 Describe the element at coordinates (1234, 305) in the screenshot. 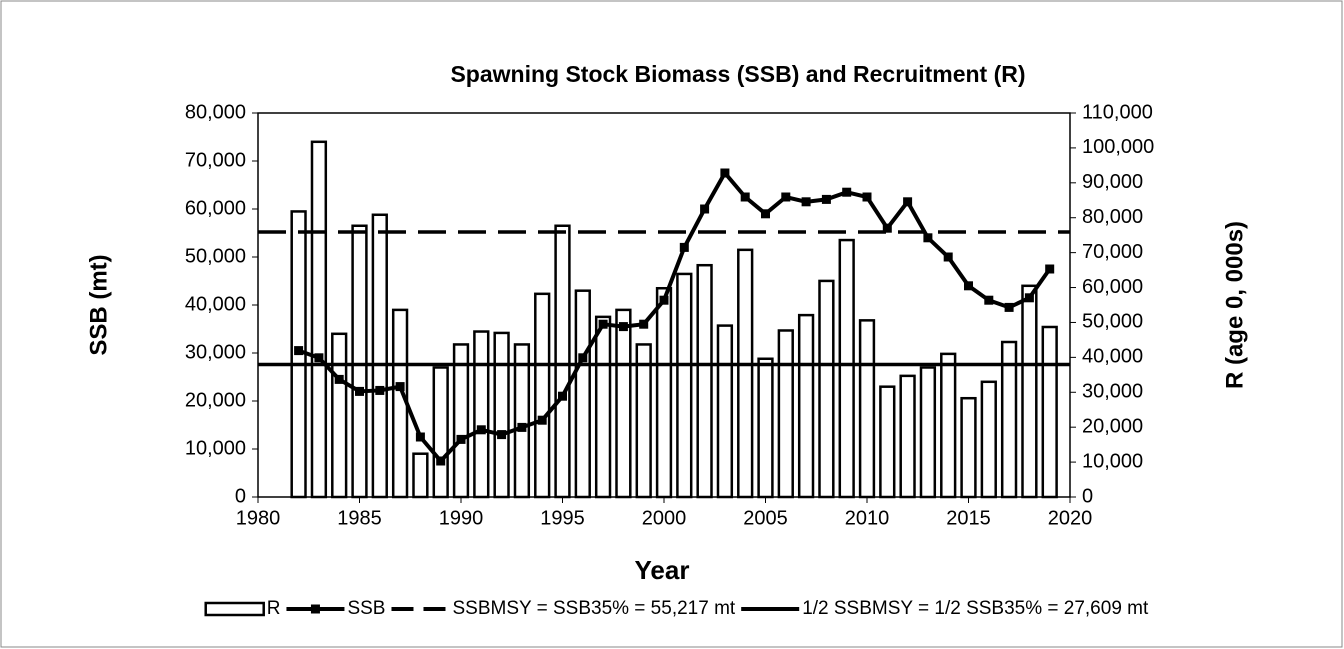

I see `y2-axis-label: R (age 0, 000s)` at that location.